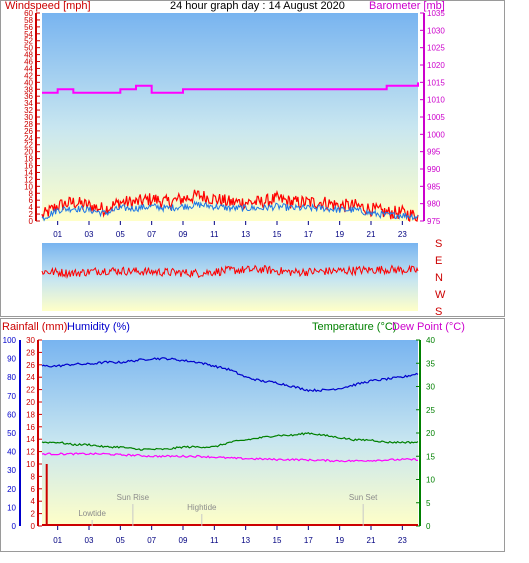 The height and width of the screenshot is (563, 529). Describe the element at coordinates (30, 390) in the screenshot. I see `rainfall-tick-label: 22` at that location.